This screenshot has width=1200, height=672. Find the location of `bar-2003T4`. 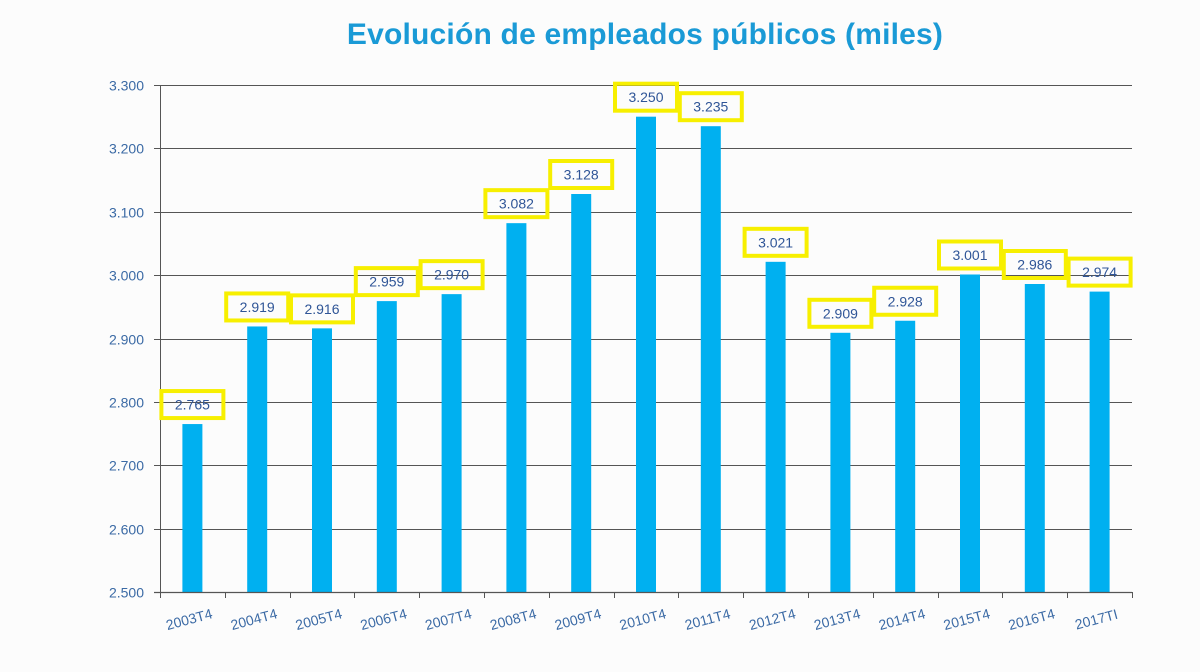

bar-2003T4 is located at coordinates (192, 508).